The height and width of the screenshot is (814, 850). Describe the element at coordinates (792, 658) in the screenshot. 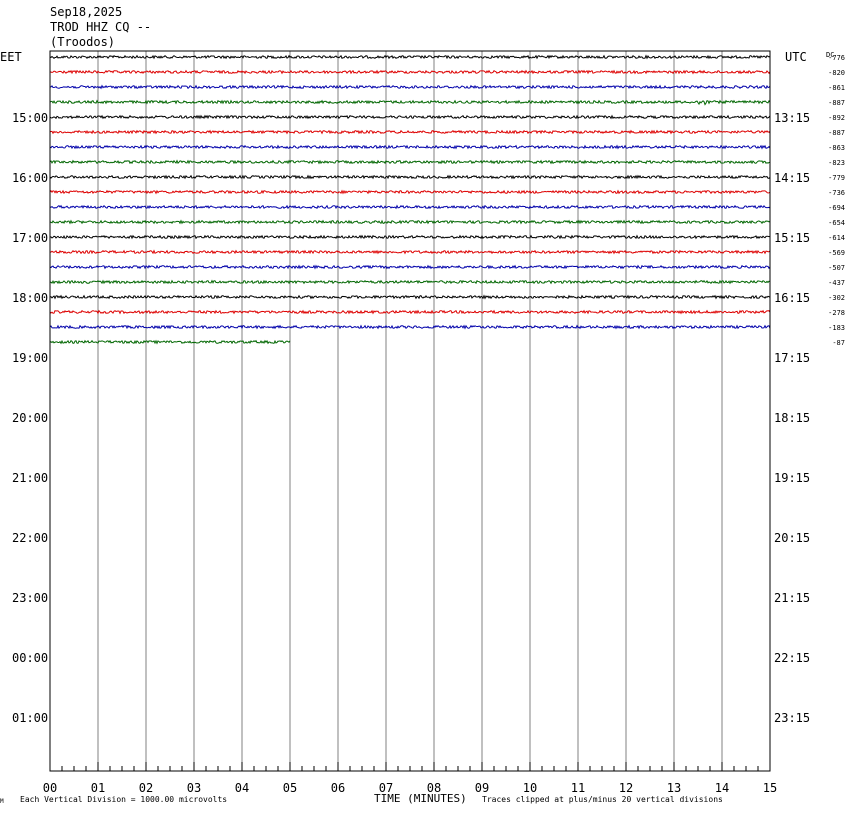

I see `right-hour-label: 22:15` at that location.